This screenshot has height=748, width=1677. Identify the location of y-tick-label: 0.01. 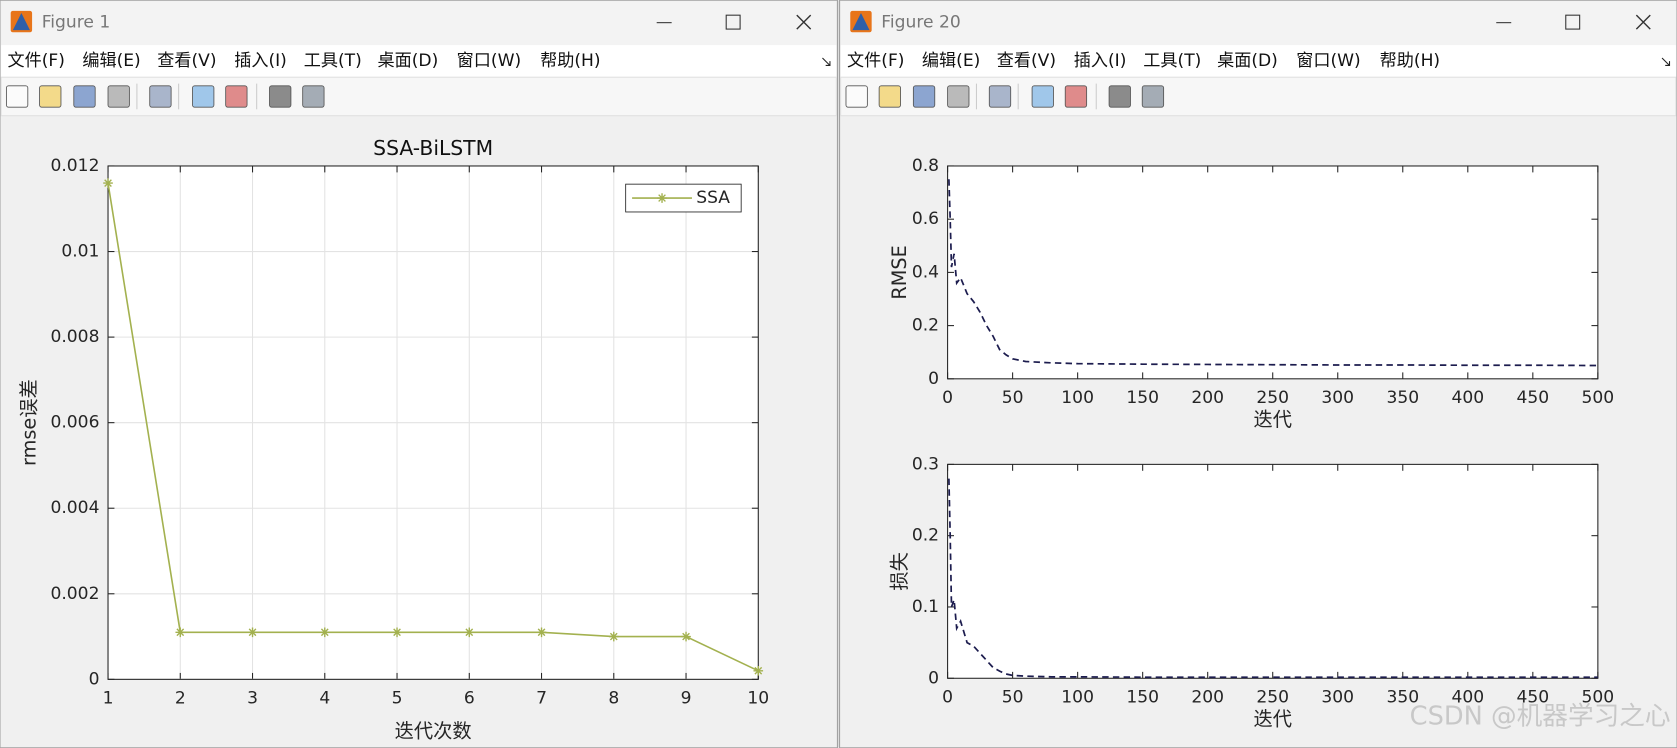
(80, 252).